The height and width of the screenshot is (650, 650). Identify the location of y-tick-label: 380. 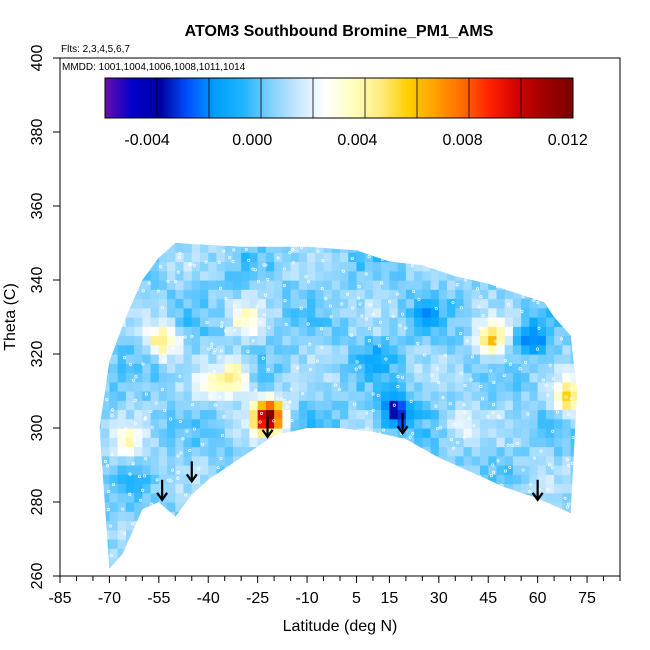
(37, 132).